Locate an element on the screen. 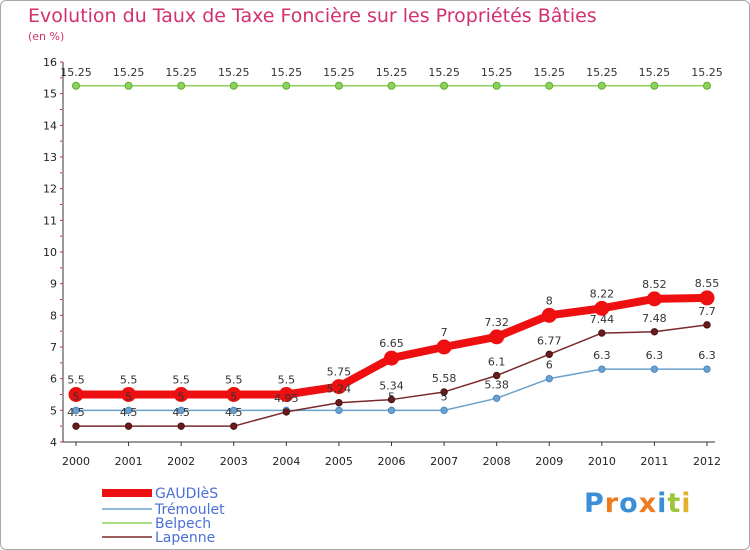  legend-label: Trémoulet is located at coordinates (189, 510).